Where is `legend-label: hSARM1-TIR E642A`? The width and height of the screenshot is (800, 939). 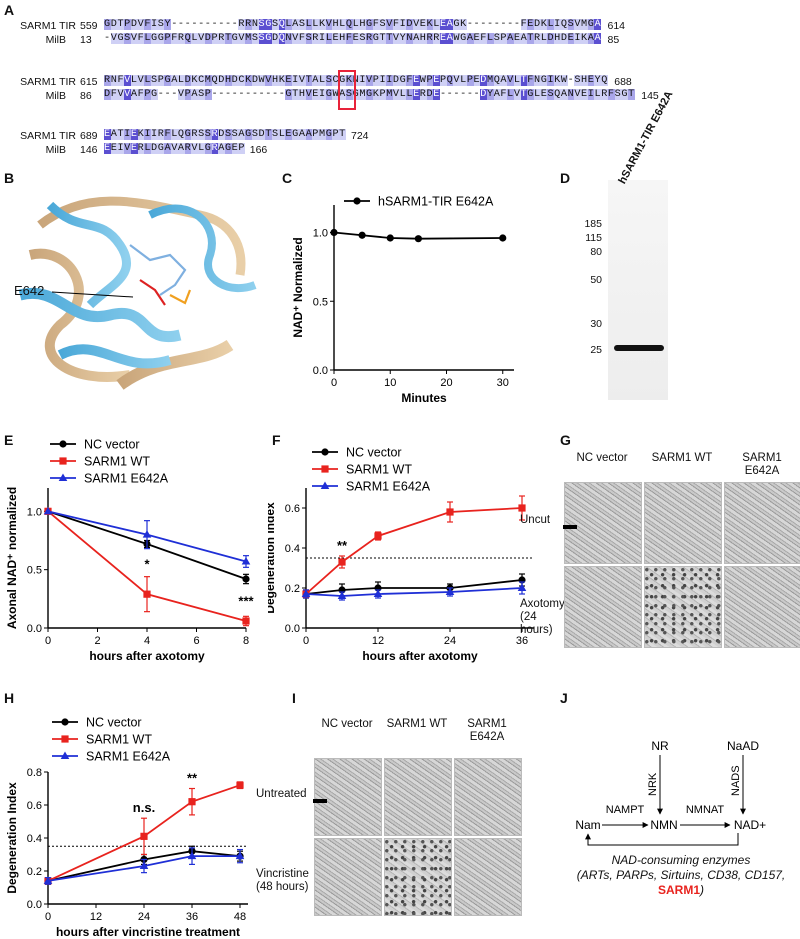 legend-label: hSARM1-TIR E642A is located at coordinates (436, 202).